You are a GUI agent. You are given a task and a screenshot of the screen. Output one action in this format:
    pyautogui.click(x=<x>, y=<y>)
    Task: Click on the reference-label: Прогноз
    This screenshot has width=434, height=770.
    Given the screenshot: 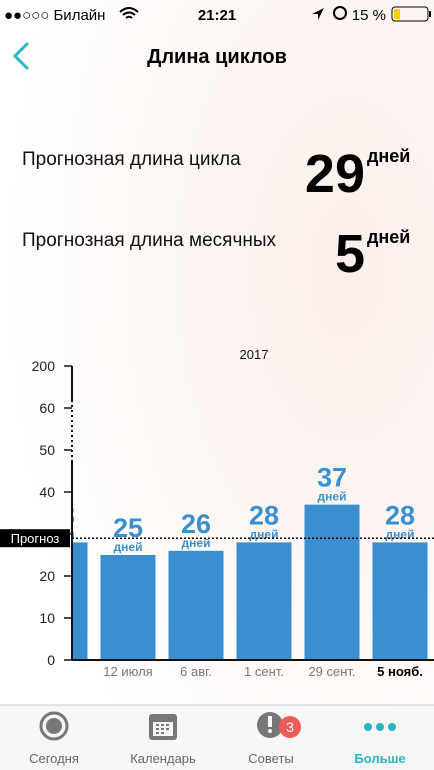 What is the action you would take?
    pyautogui.click(x=35, y=538)
    